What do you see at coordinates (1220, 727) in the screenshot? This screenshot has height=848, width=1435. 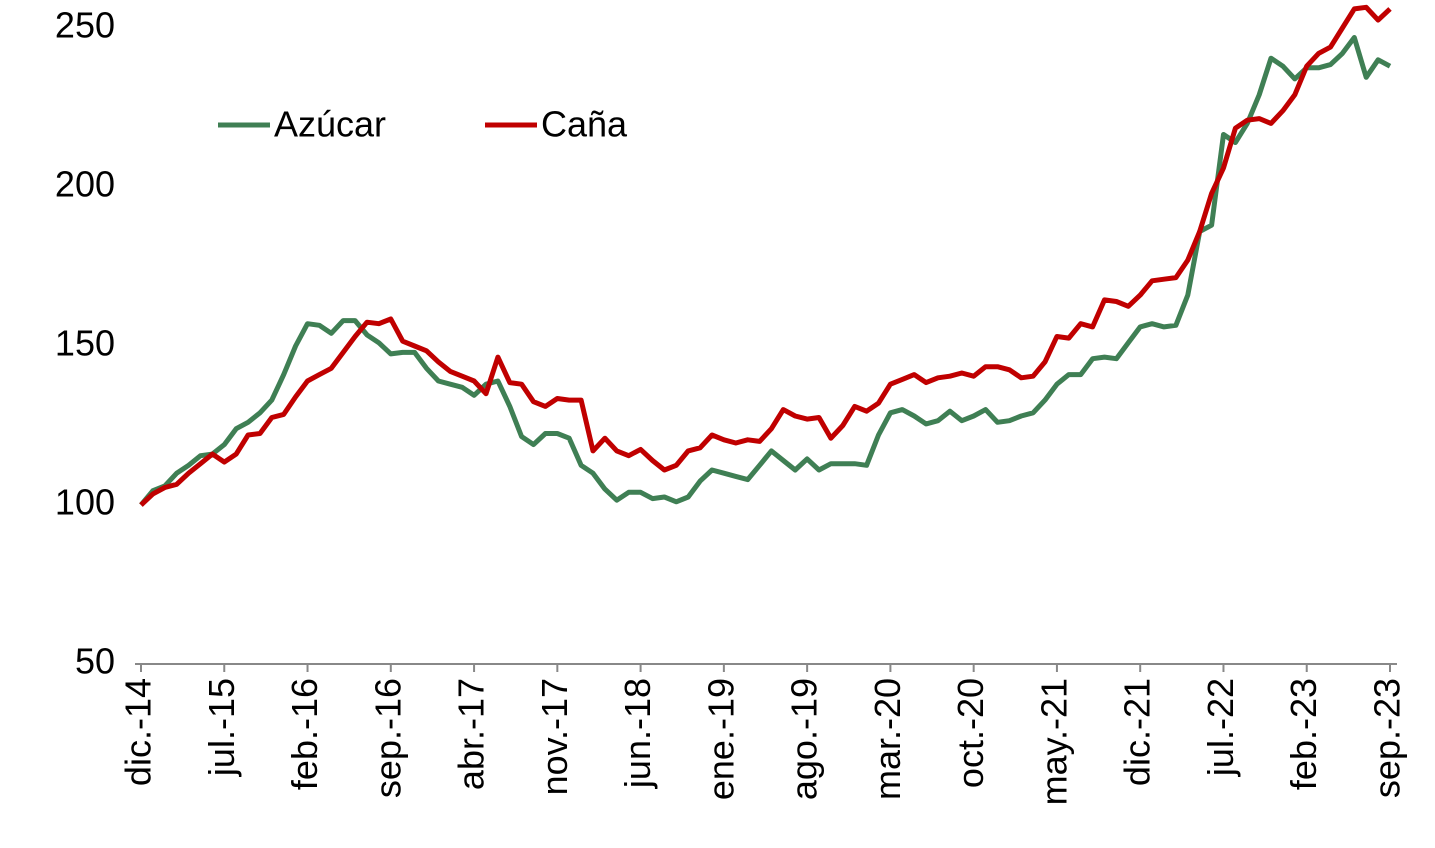 I see `x-tick-label: jul.-22` at bounding box center [1220, 727].